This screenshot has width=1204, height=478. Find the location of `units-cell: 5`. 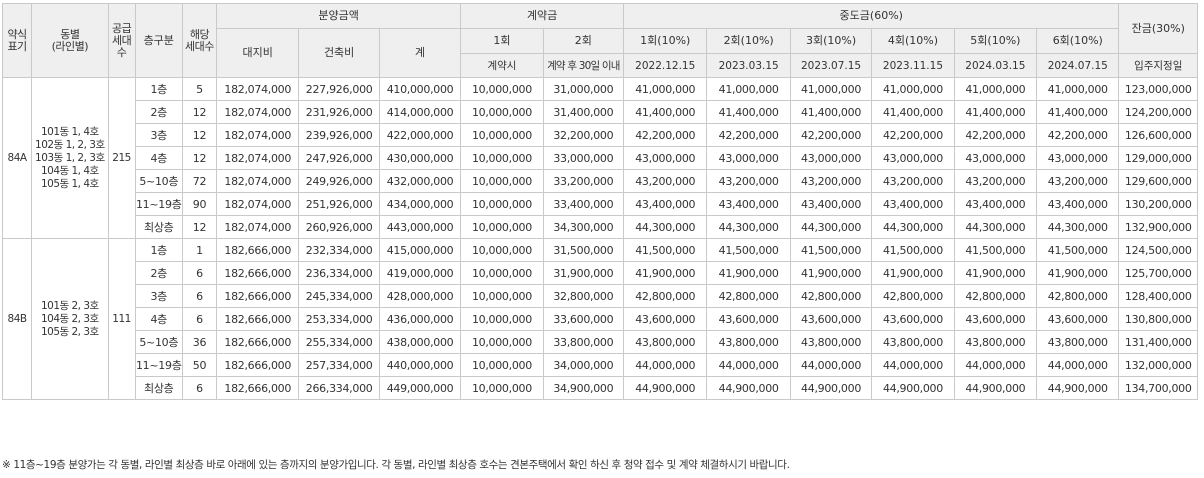

units-cell: 5 is located at coordinates (199, 89).